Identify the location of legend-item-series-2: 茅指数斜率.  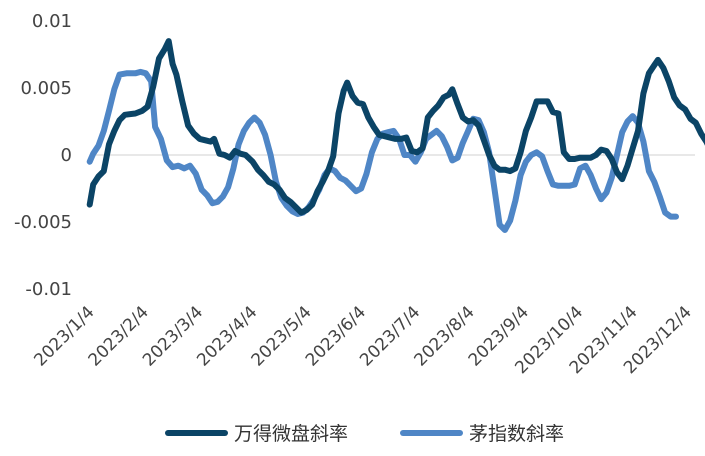
(482, 434).